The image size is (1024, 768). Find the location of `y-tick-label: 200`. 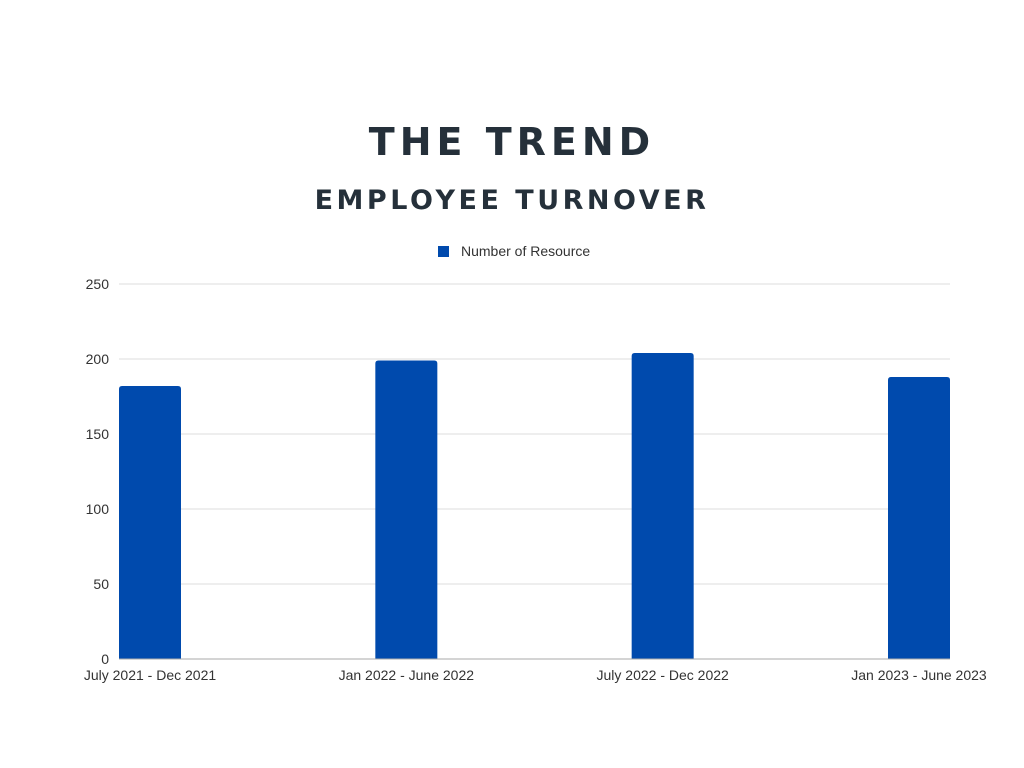

y-tick-label: 200 is located at coordinates (98, 359).